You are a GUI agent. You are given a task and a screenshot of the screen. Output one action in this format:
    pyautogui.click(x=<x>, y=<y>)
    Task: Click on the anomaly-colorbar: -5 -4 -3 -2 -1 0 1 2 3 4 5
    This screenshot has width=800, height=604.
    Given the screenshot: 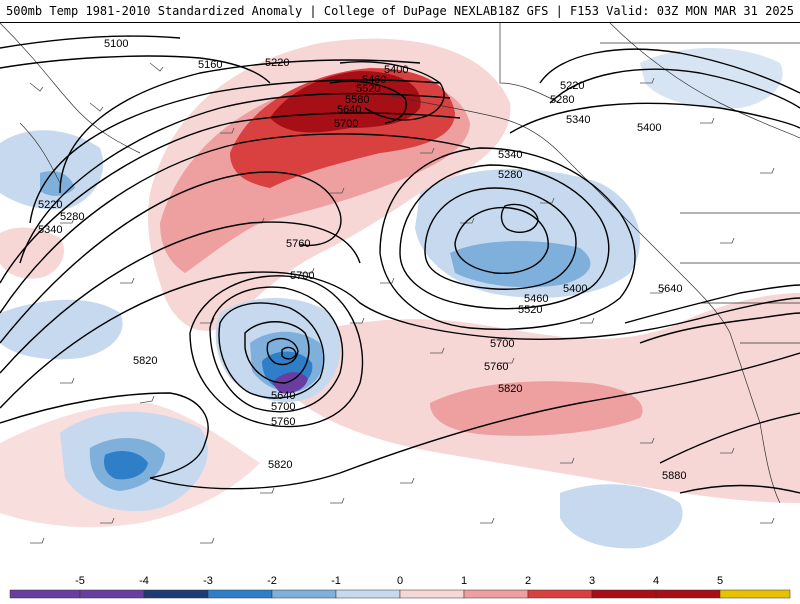 What is the action you would take?
    pyautogui.click(x=400, y=586)
    